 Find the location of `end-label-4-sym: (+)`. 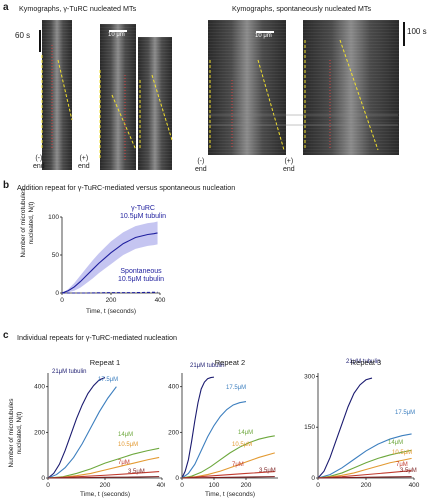

end-label-4-sym: (+) is located at coordinates (289, 161).